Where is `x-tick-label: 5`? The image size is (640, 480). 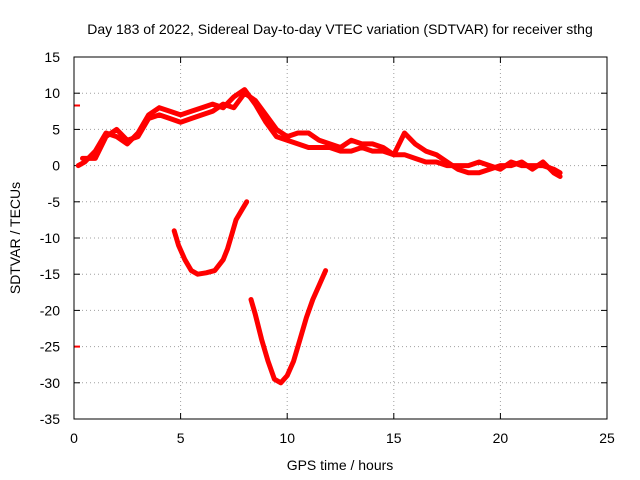 x-tick-label: 5 is located at coordinates (181, 438).